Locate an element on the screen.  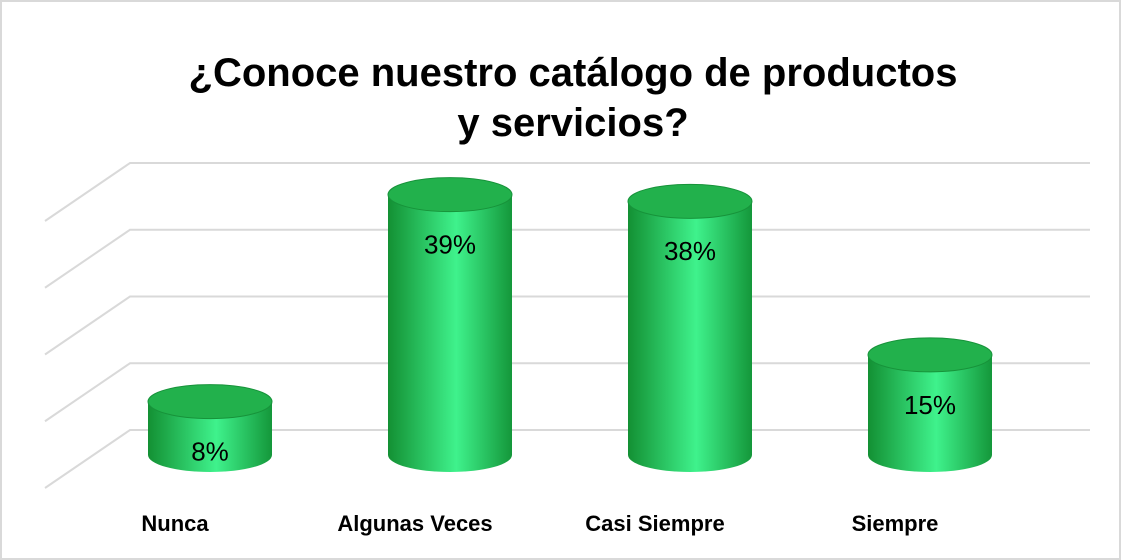
value-label: 39% is located at coordinates (450, 245).